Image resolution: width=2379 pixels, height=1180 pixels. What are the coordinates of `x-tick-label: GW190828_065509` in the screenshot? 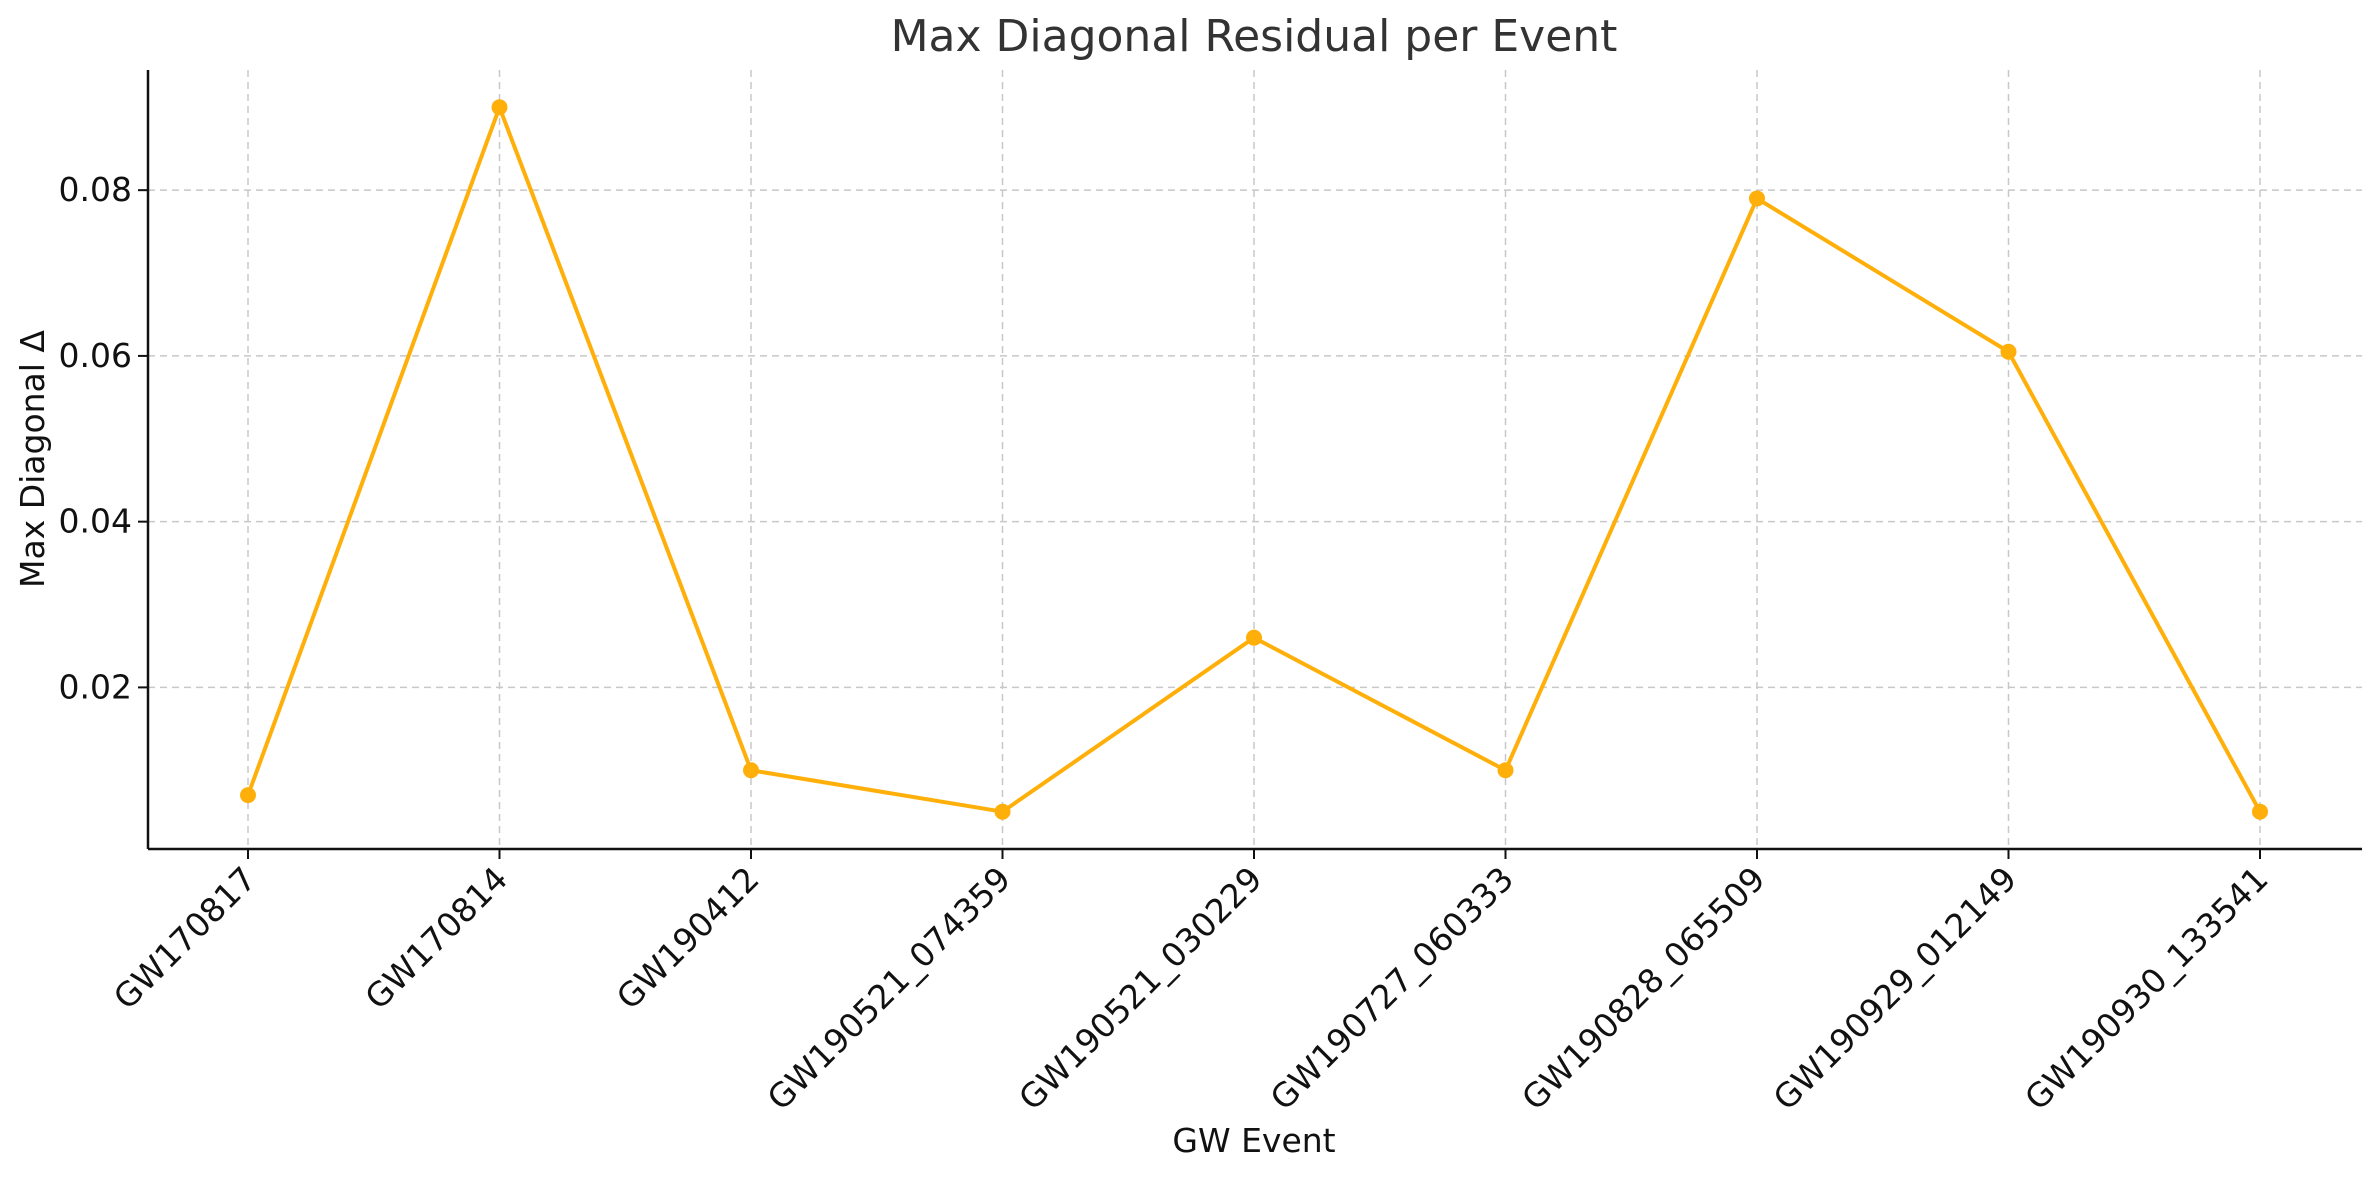 It's located at (1643, 988).